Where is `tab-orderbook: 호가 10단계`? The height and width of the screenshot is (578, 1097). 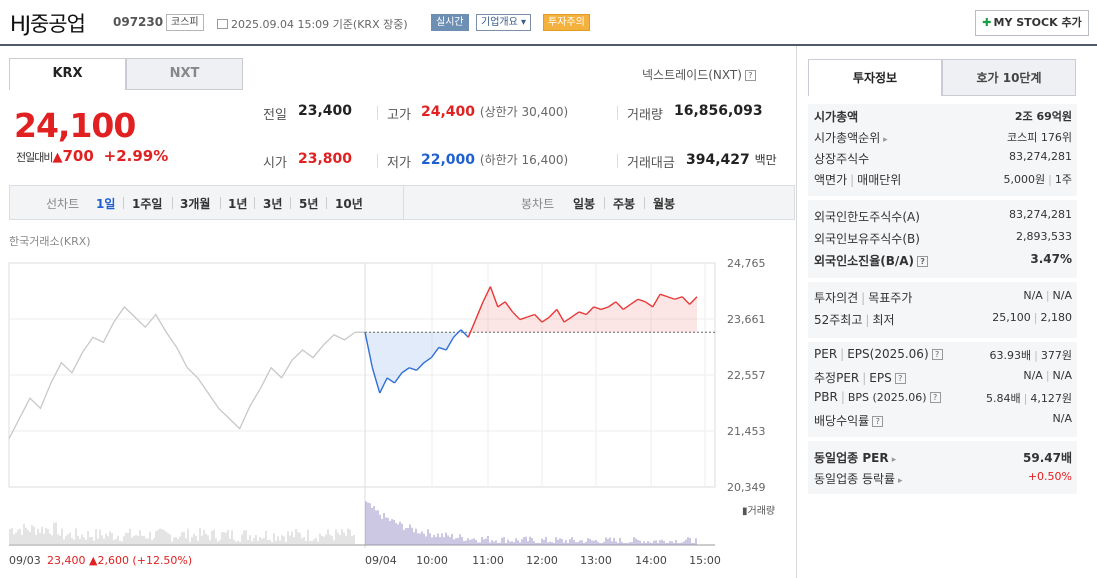
tab-orderbook: 호가 10단계 is located at coordinates (1009, 77).